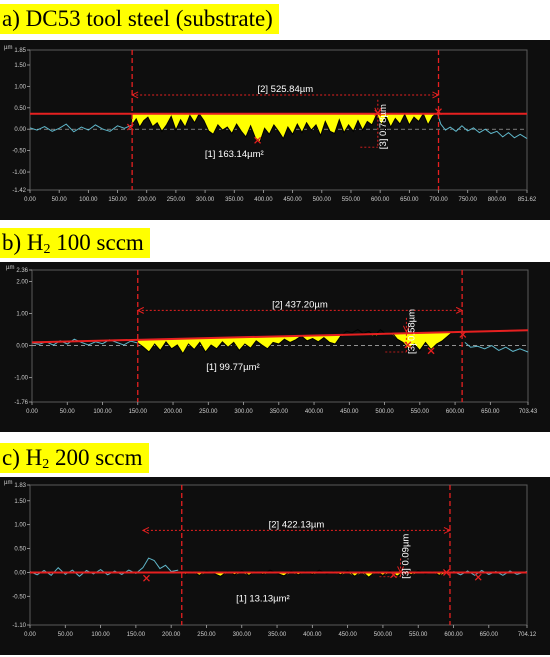  I want to click on panel-c-title: c) H2 200 sccm, so click(74, 458).